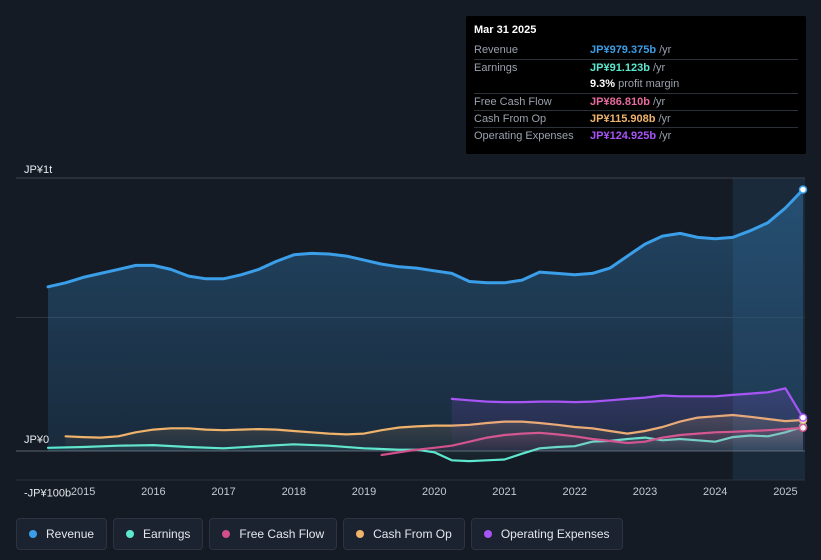 This screenshot has width=821, height=560. What do you see at coordinates (645, 492) in the screenshot?
I see `x-tick-label: 2023` at bounding box center [645, 492].